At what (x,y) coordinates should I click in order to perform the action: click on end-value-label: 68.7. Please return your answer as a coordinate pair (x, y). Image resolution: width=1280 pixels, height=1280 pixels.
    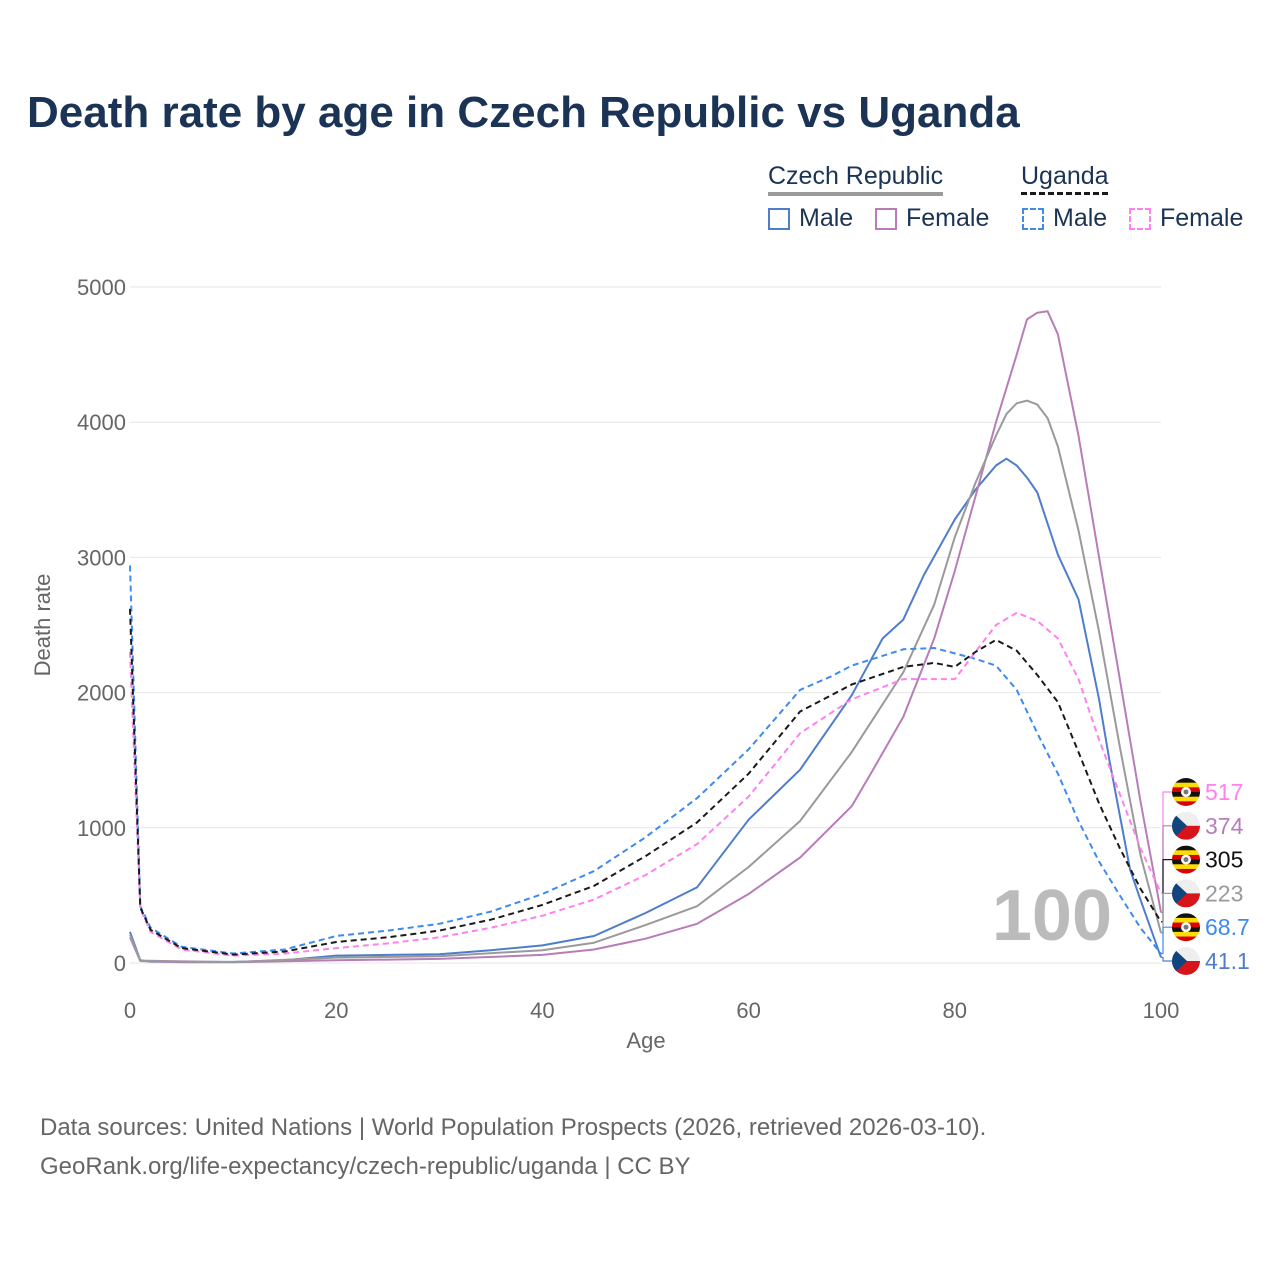
    Looking at the image, I should click on (1227, 927).